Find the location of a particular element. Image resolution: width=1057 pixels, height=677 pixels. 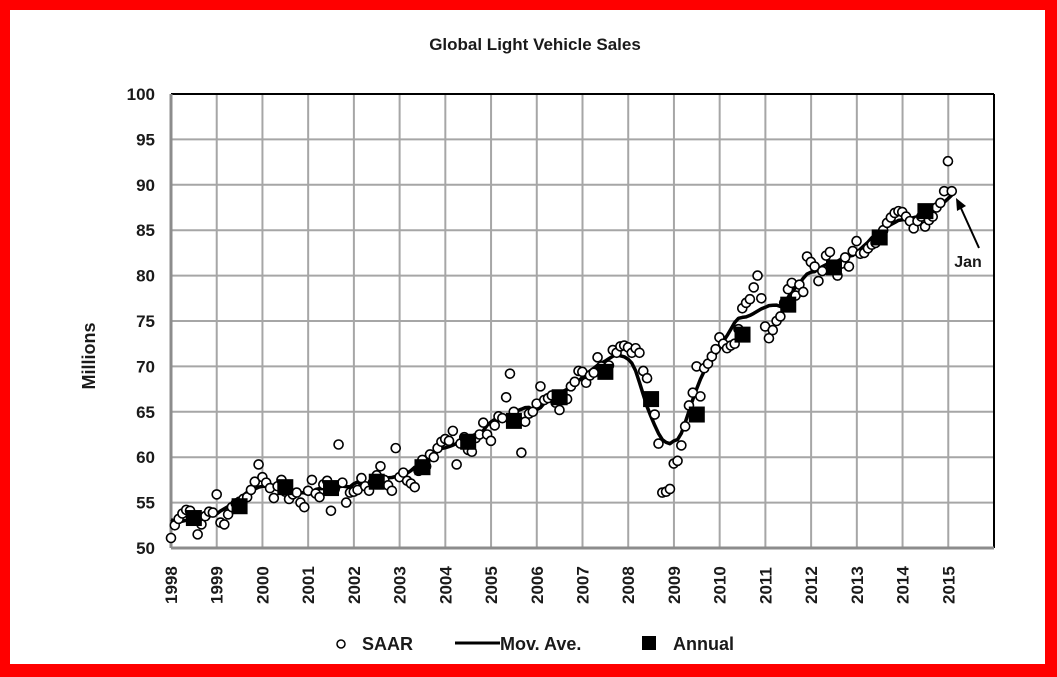

x-tick-label: 2006 is located at coordinates (537, 585).